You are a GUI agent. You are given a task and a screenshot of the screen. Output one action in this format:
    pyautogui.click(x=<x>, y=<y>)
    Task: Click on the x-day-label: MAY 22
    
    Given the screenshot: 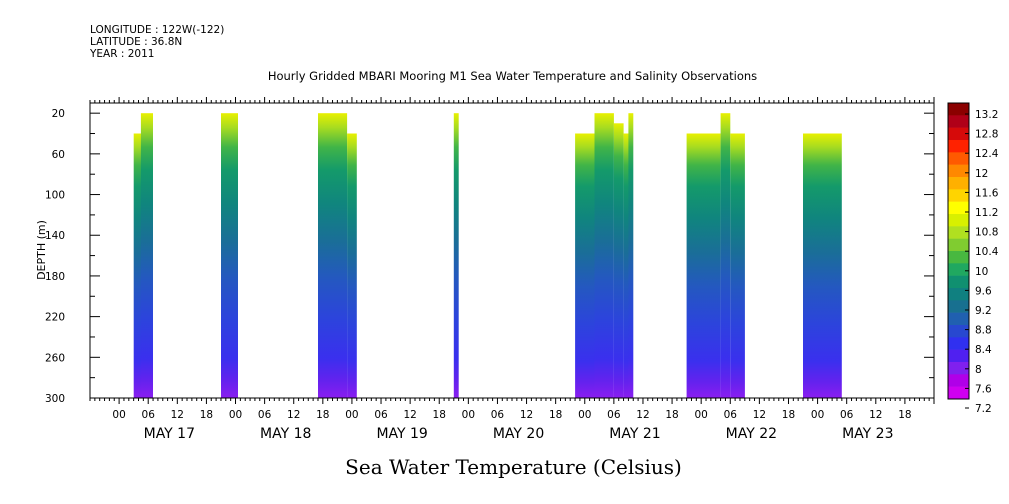 What is the action you would take?
    pyautogui.click(x=751, y=434)
    